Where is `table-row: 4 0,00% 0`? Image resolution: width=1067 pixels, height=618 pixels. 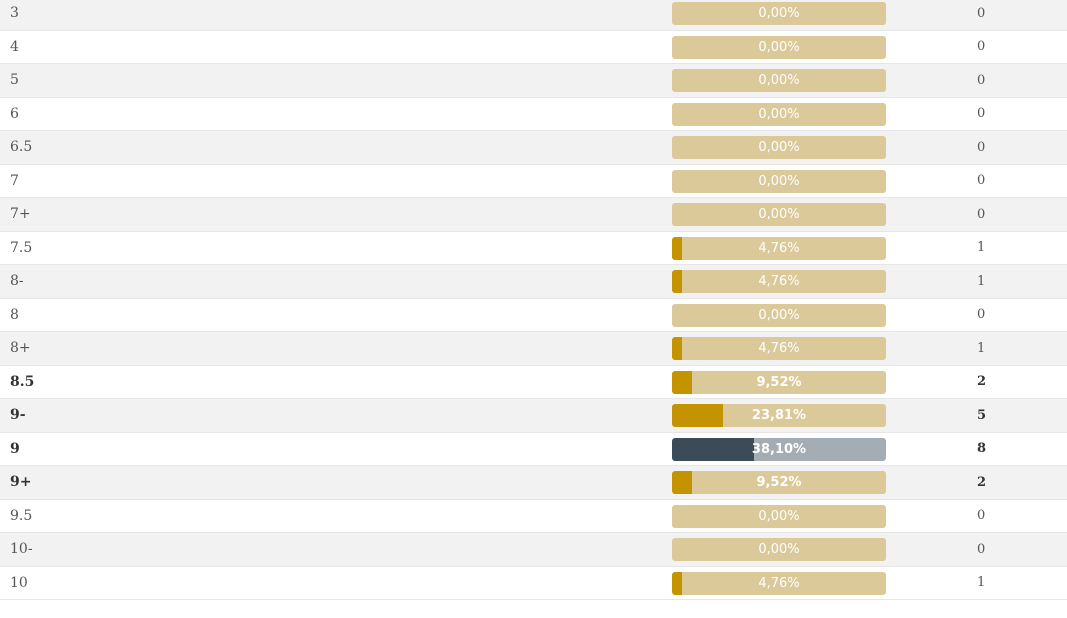 table-row: 4 0,00% 0 is located at coordinates (533, 47).